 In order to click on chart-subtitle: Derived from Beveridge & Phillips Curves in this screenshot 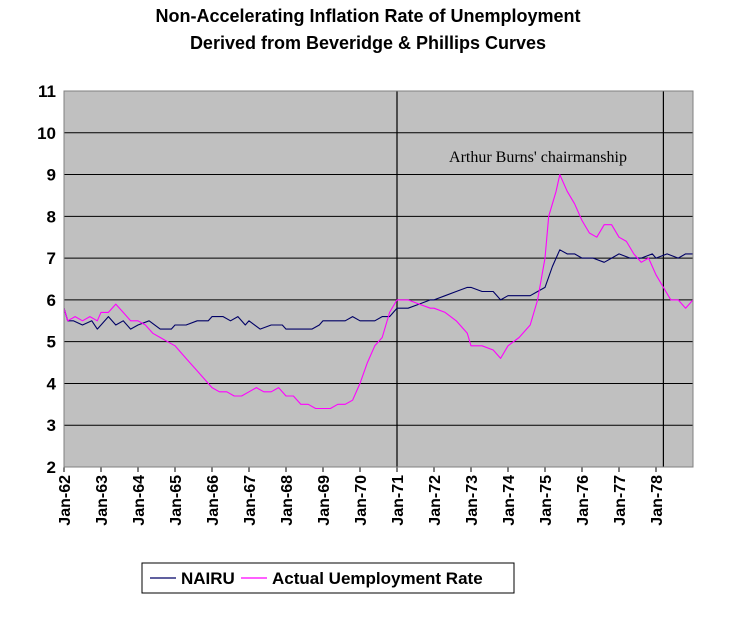, I will do `click(368, 43)`.